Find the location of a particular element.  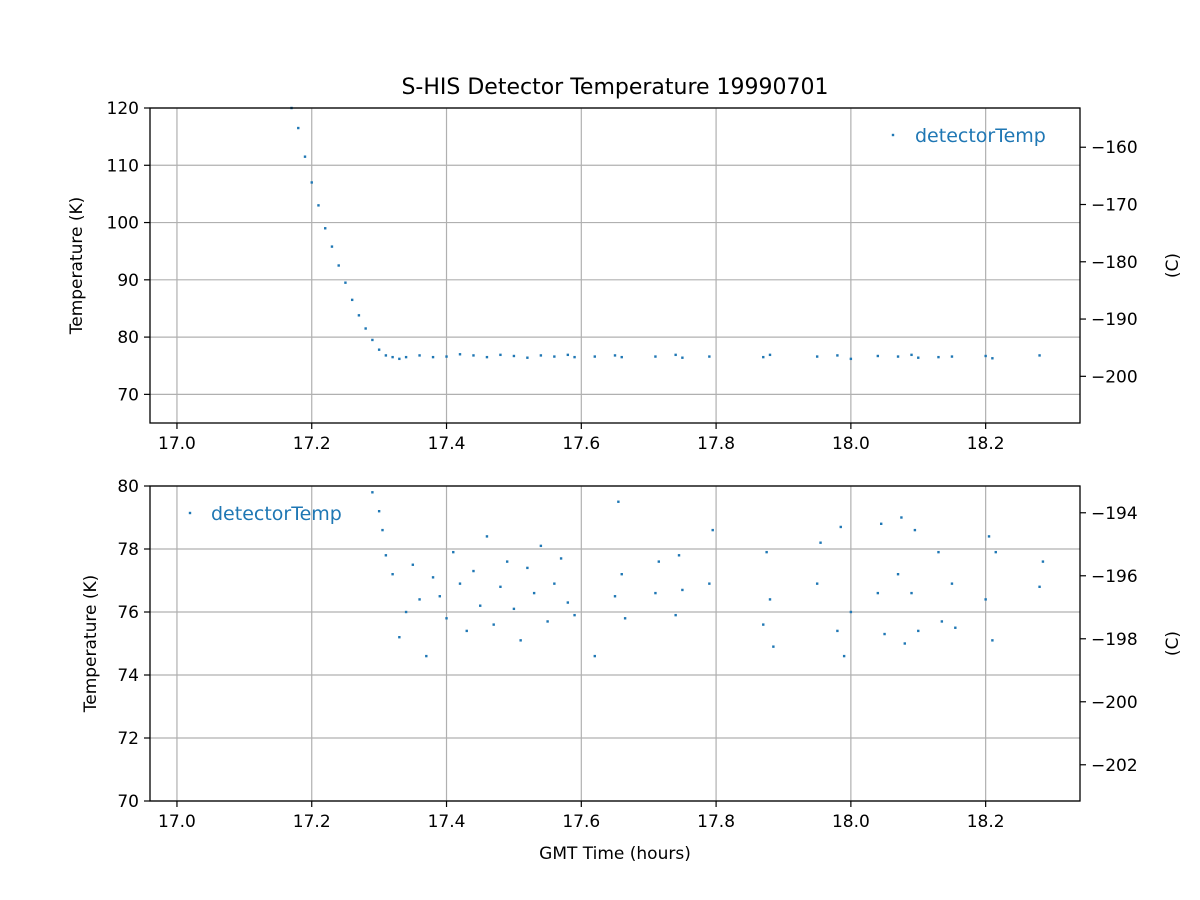

y-tick-label: 78 is located at coordinates (128, 550).